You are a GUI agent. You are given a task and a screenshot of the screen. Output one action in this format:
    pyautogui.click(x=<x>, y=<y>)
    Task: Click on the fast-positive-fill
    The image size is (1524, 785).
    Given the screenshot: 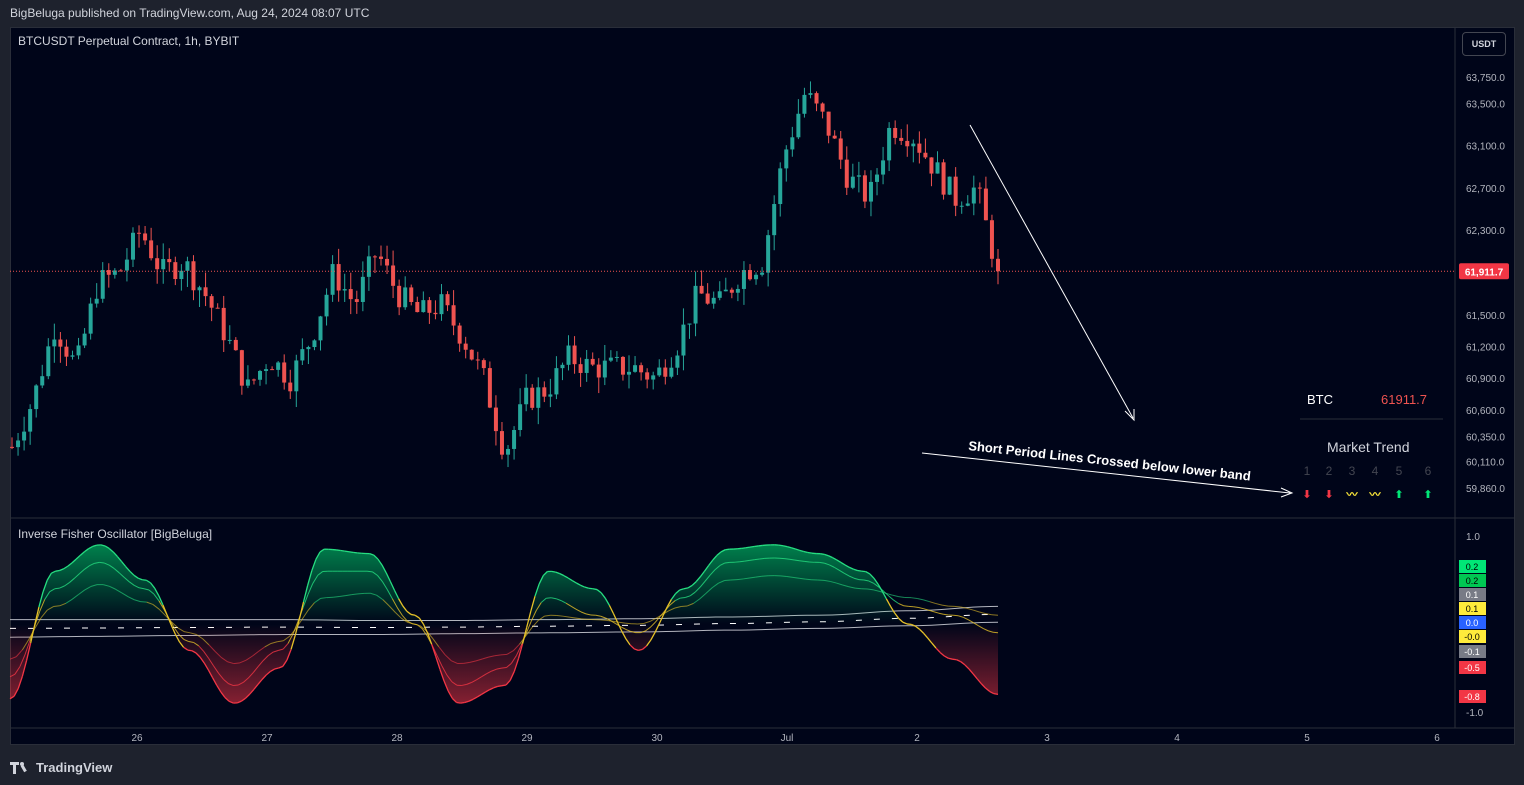 What is the action you would take?
    pyautogui.click(x=504, y=584)
    